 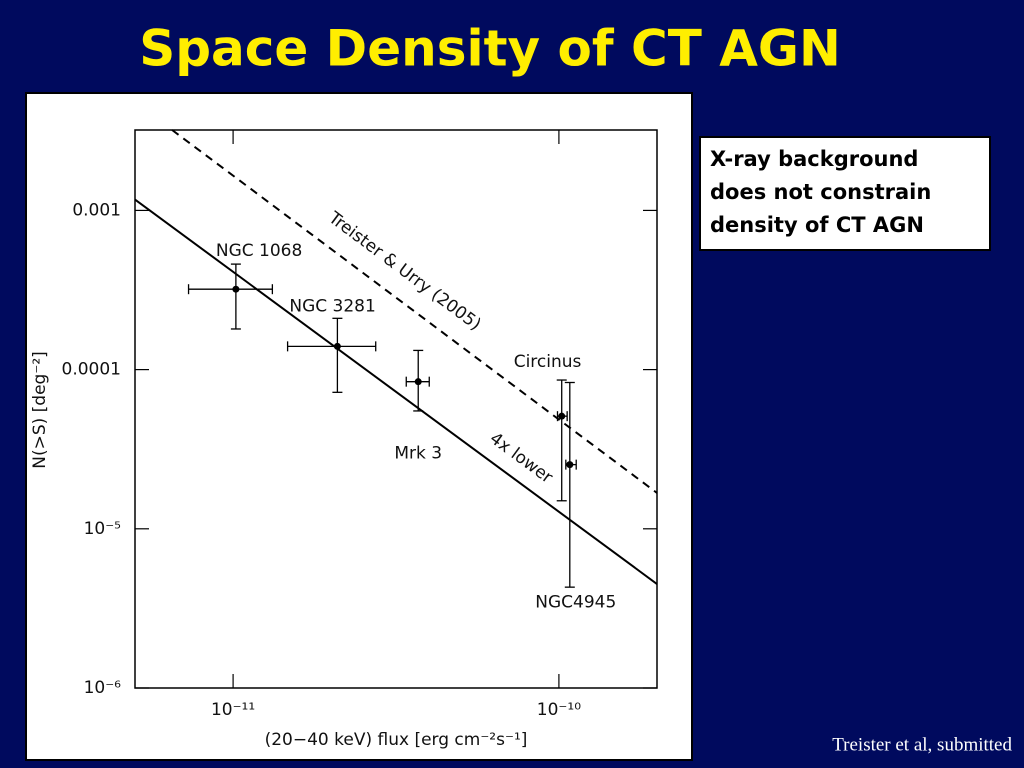 I want to click on x-tick-label: 10⁻¹⁰, so click(x=559, y=710).